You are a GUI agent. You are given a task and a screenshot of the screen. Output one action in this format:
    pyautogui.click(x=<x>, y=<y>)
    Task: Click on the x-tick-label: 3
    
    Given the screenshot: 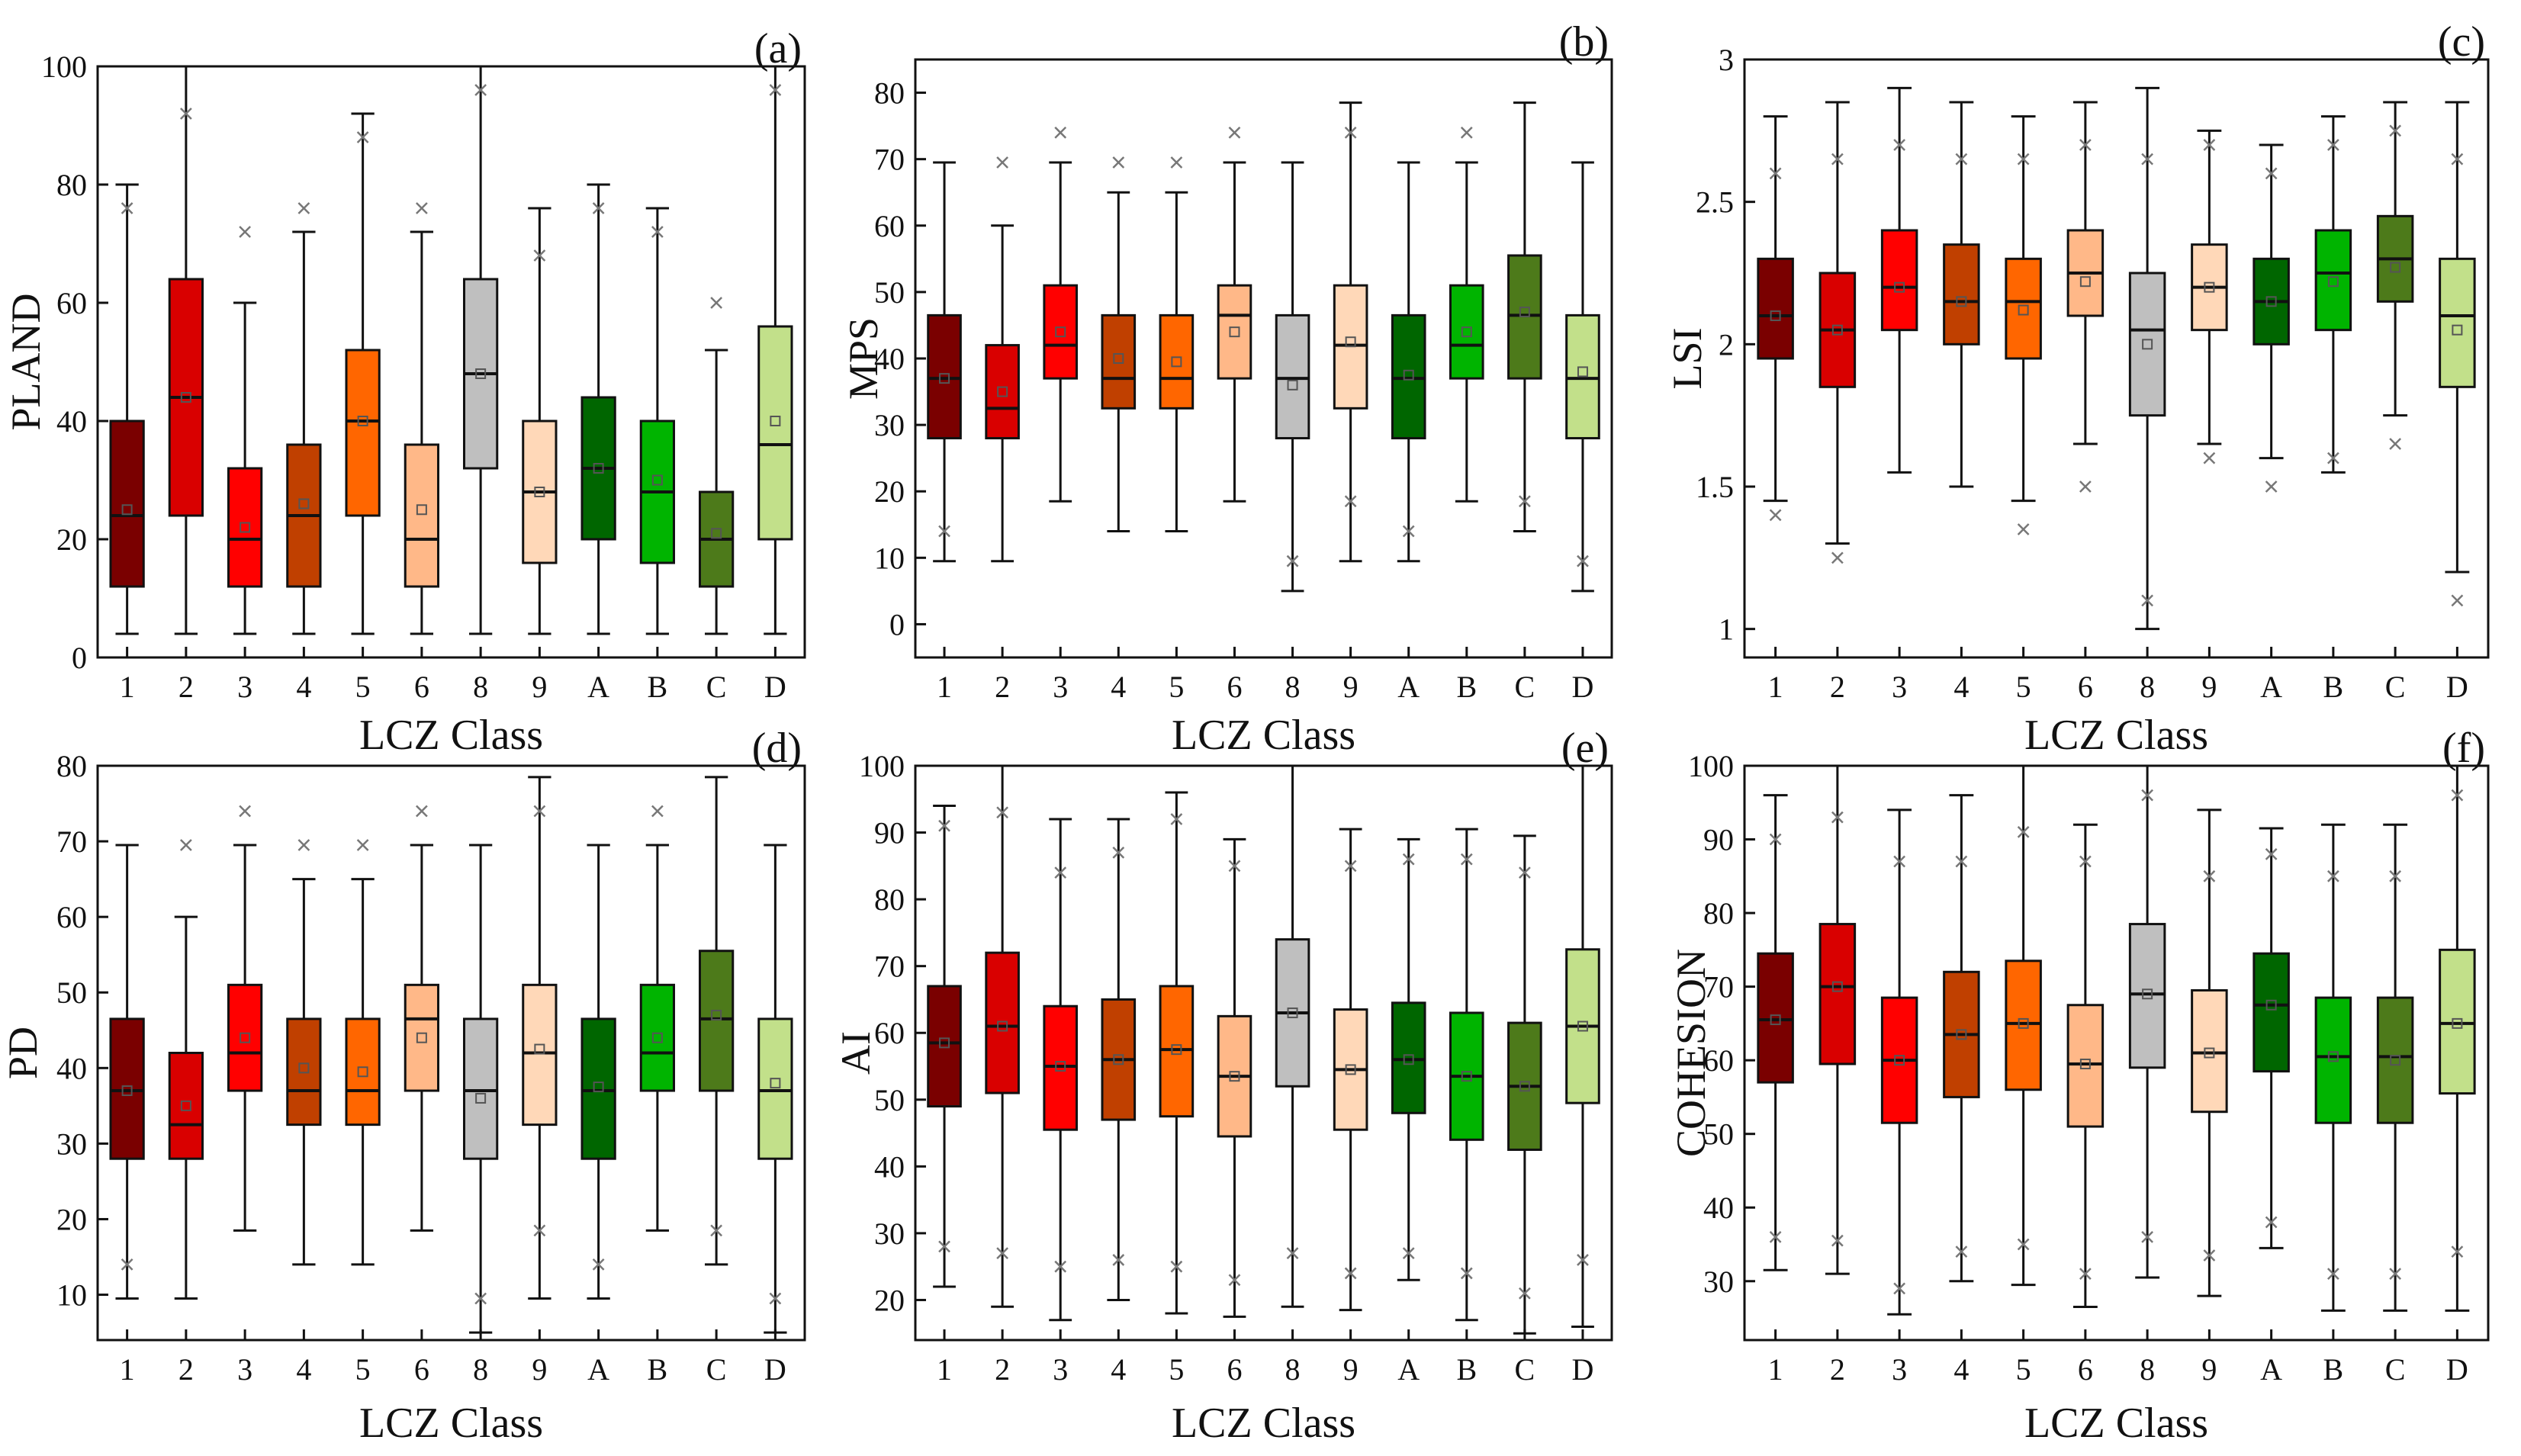 What is the action you would take?
    pyautogui.click(x=1899, y=687)
    